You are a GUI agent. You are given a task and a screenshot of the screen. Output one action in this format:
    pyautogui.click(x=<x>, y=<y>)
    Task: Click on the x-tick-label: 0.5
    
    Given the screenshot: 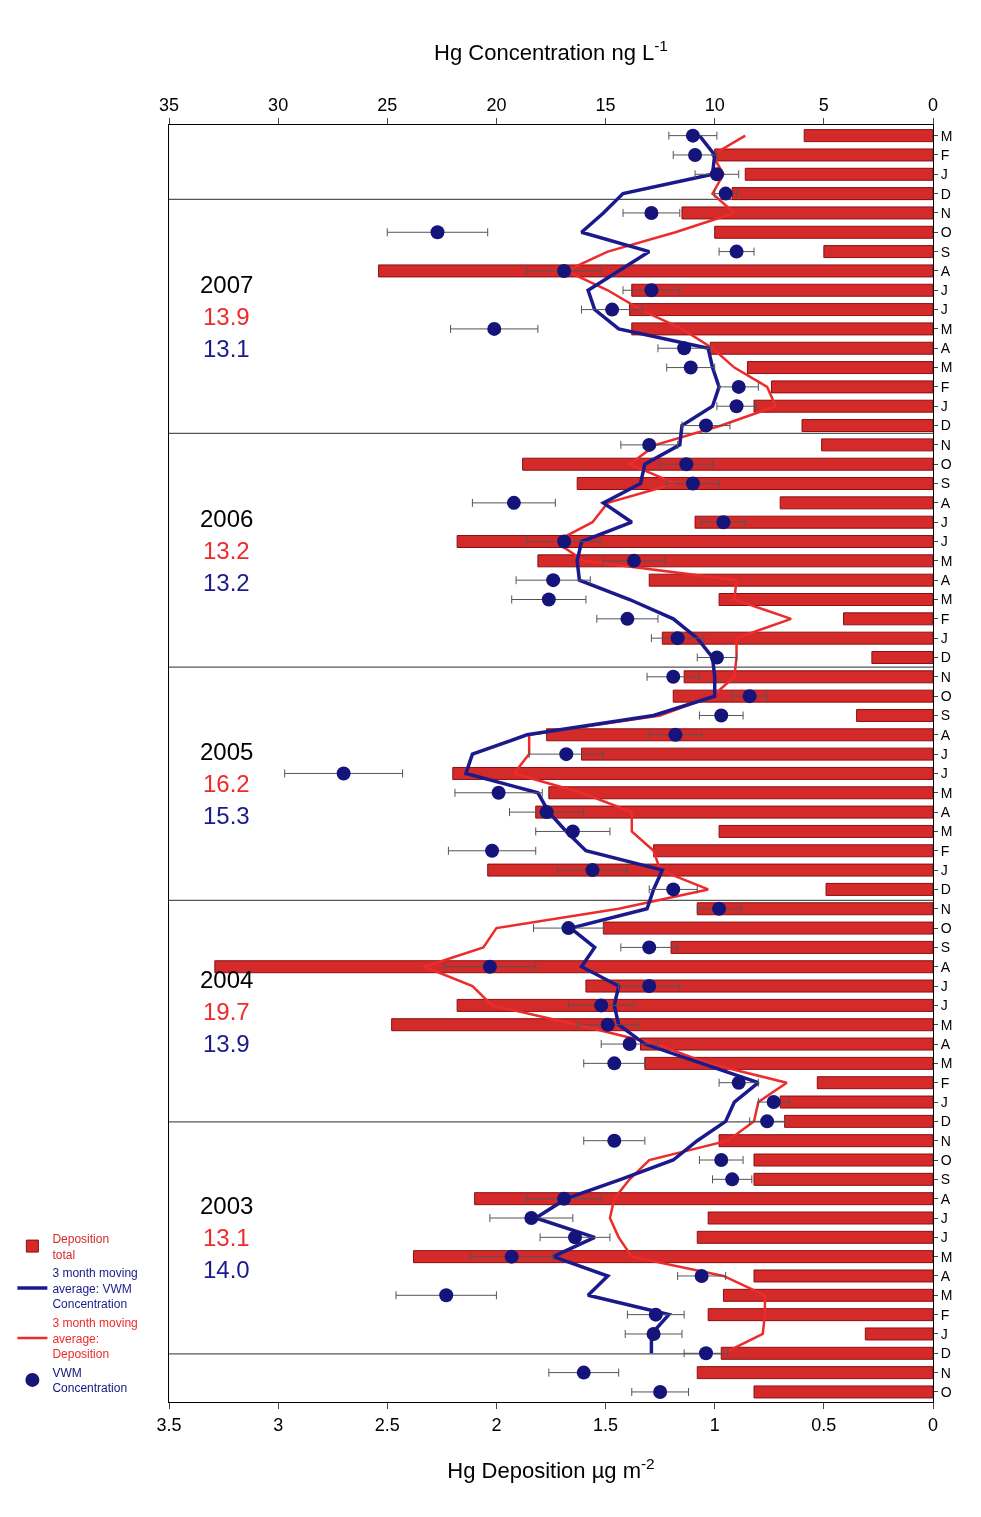 What is the action you would take?
    pyautogui.click(x=824, y=1424)
    